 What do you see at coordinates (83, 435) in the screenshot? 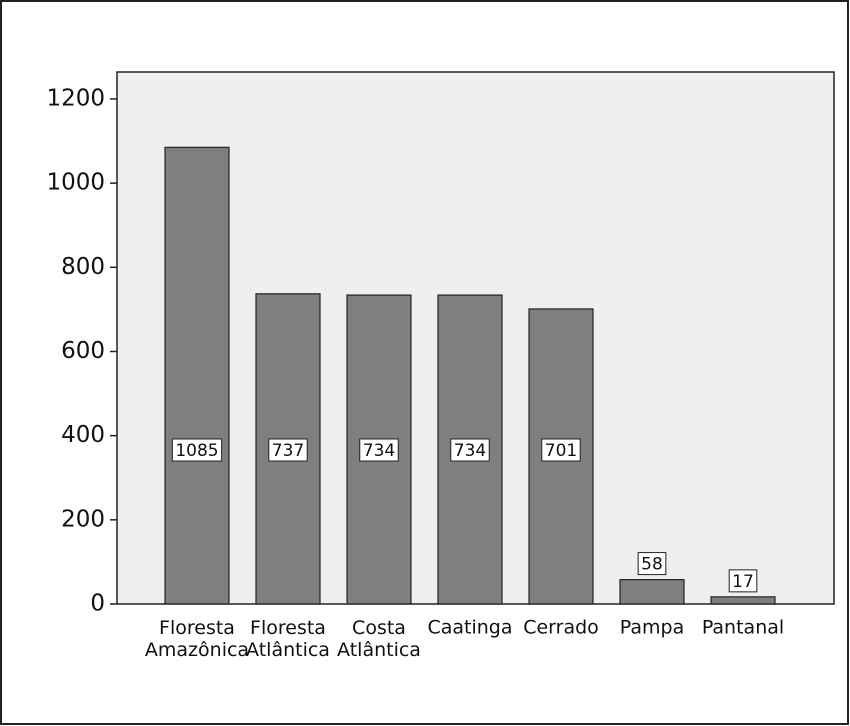
I see `y-tick-label: 400` at bounding box center [83, 435].